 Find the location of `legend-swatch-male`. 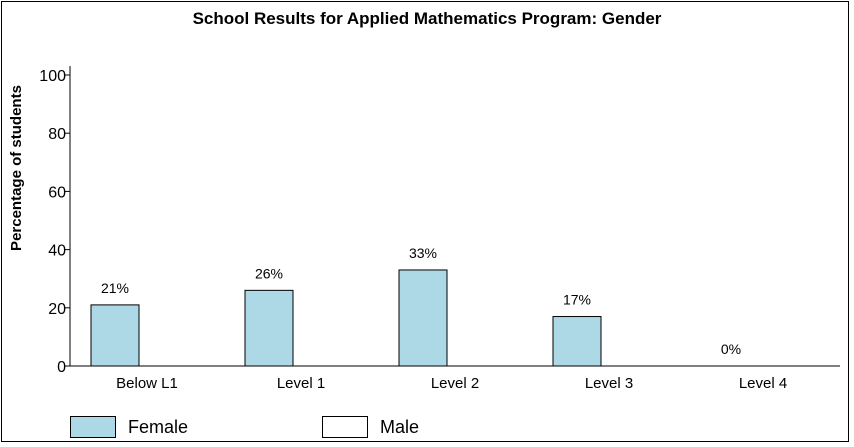

legend-swatch-male is located at coordinates (345, 427).